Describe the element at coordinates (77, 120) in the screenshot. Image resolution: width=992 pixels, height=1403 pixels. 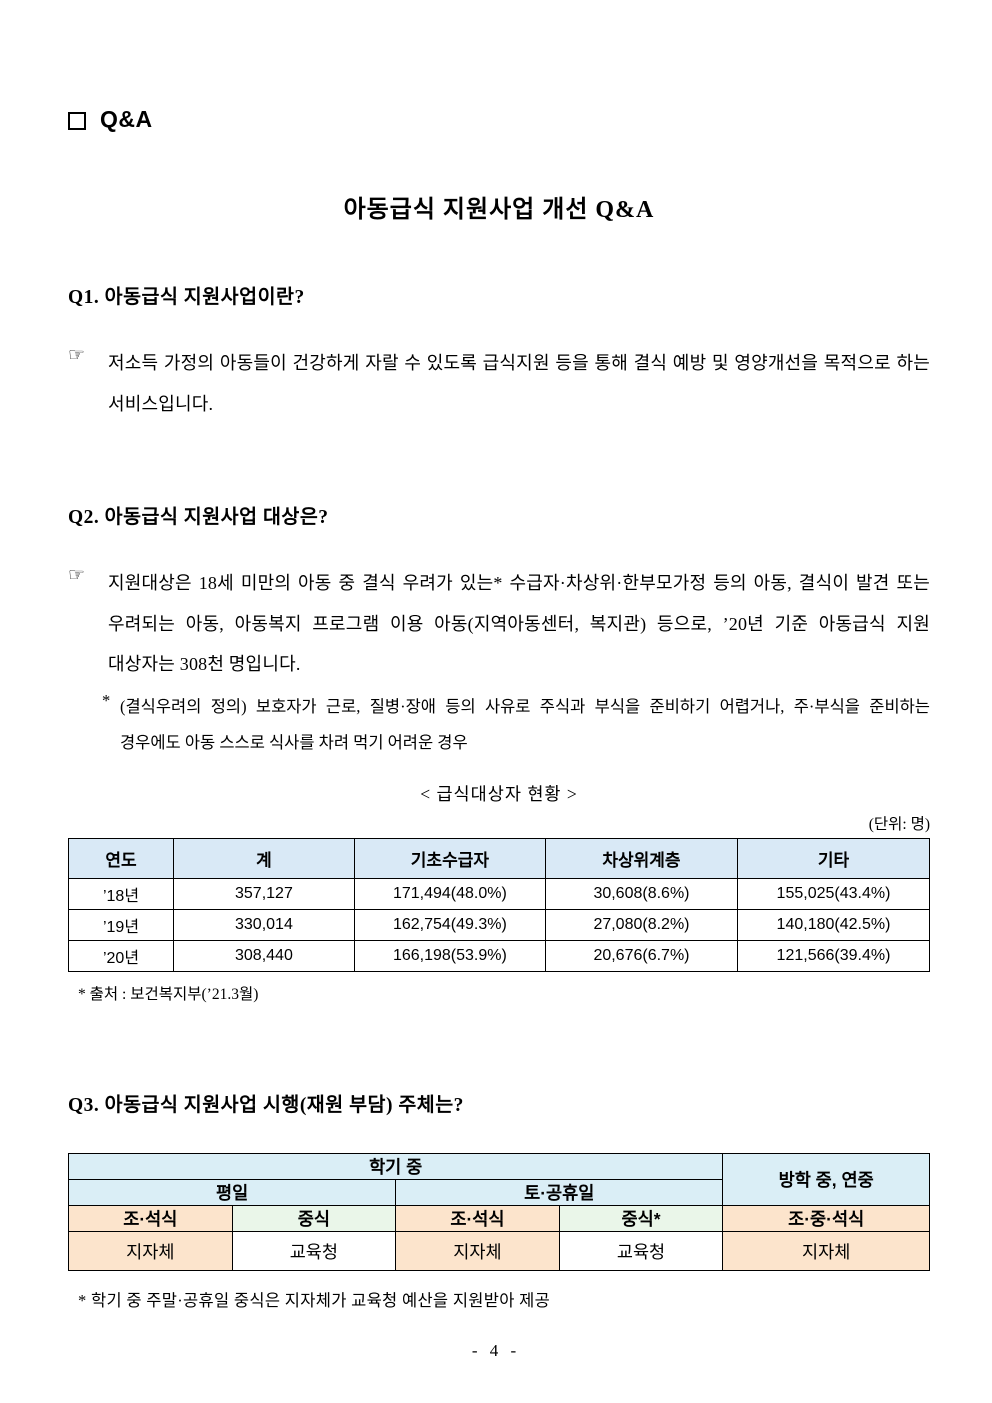
I see `square-bullet-icon` at that location.